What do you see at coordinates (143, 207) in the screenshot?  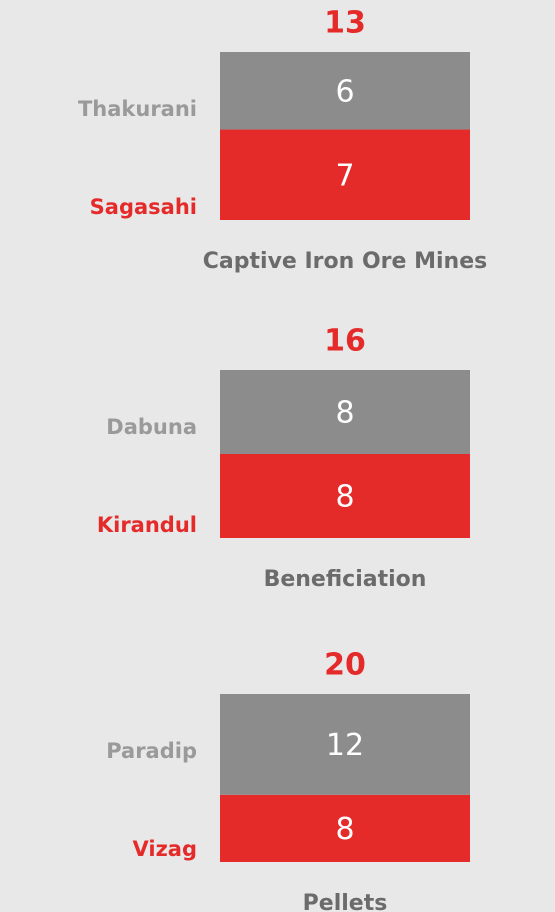 I see `segment-name: Sagasahi` at bounding box center [143, 207].